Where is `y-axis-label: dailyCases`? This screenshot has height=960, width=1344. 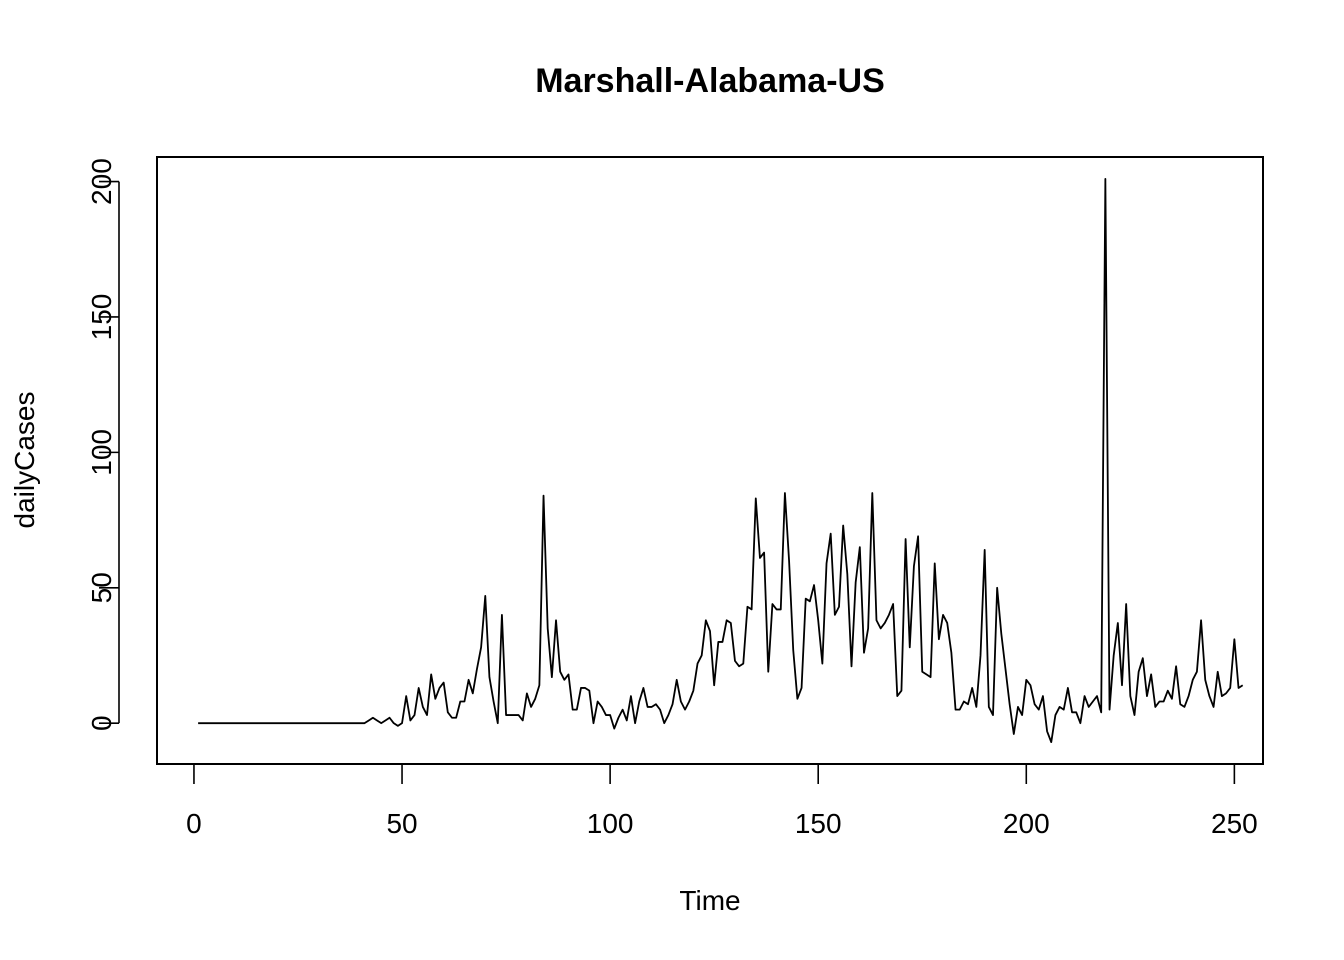
y-axis-label: dailyCases is located at coordinates (24, 460).